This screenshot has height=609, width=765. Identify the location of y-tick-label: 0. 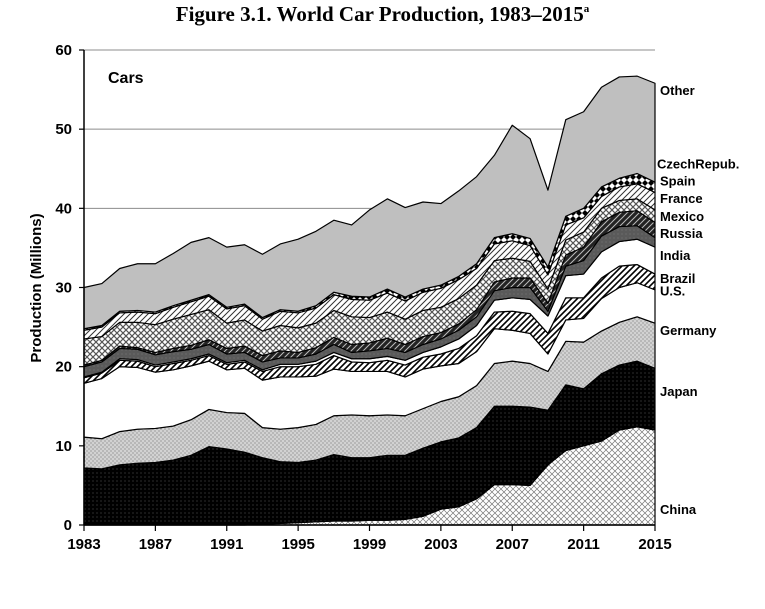
(68, 525).